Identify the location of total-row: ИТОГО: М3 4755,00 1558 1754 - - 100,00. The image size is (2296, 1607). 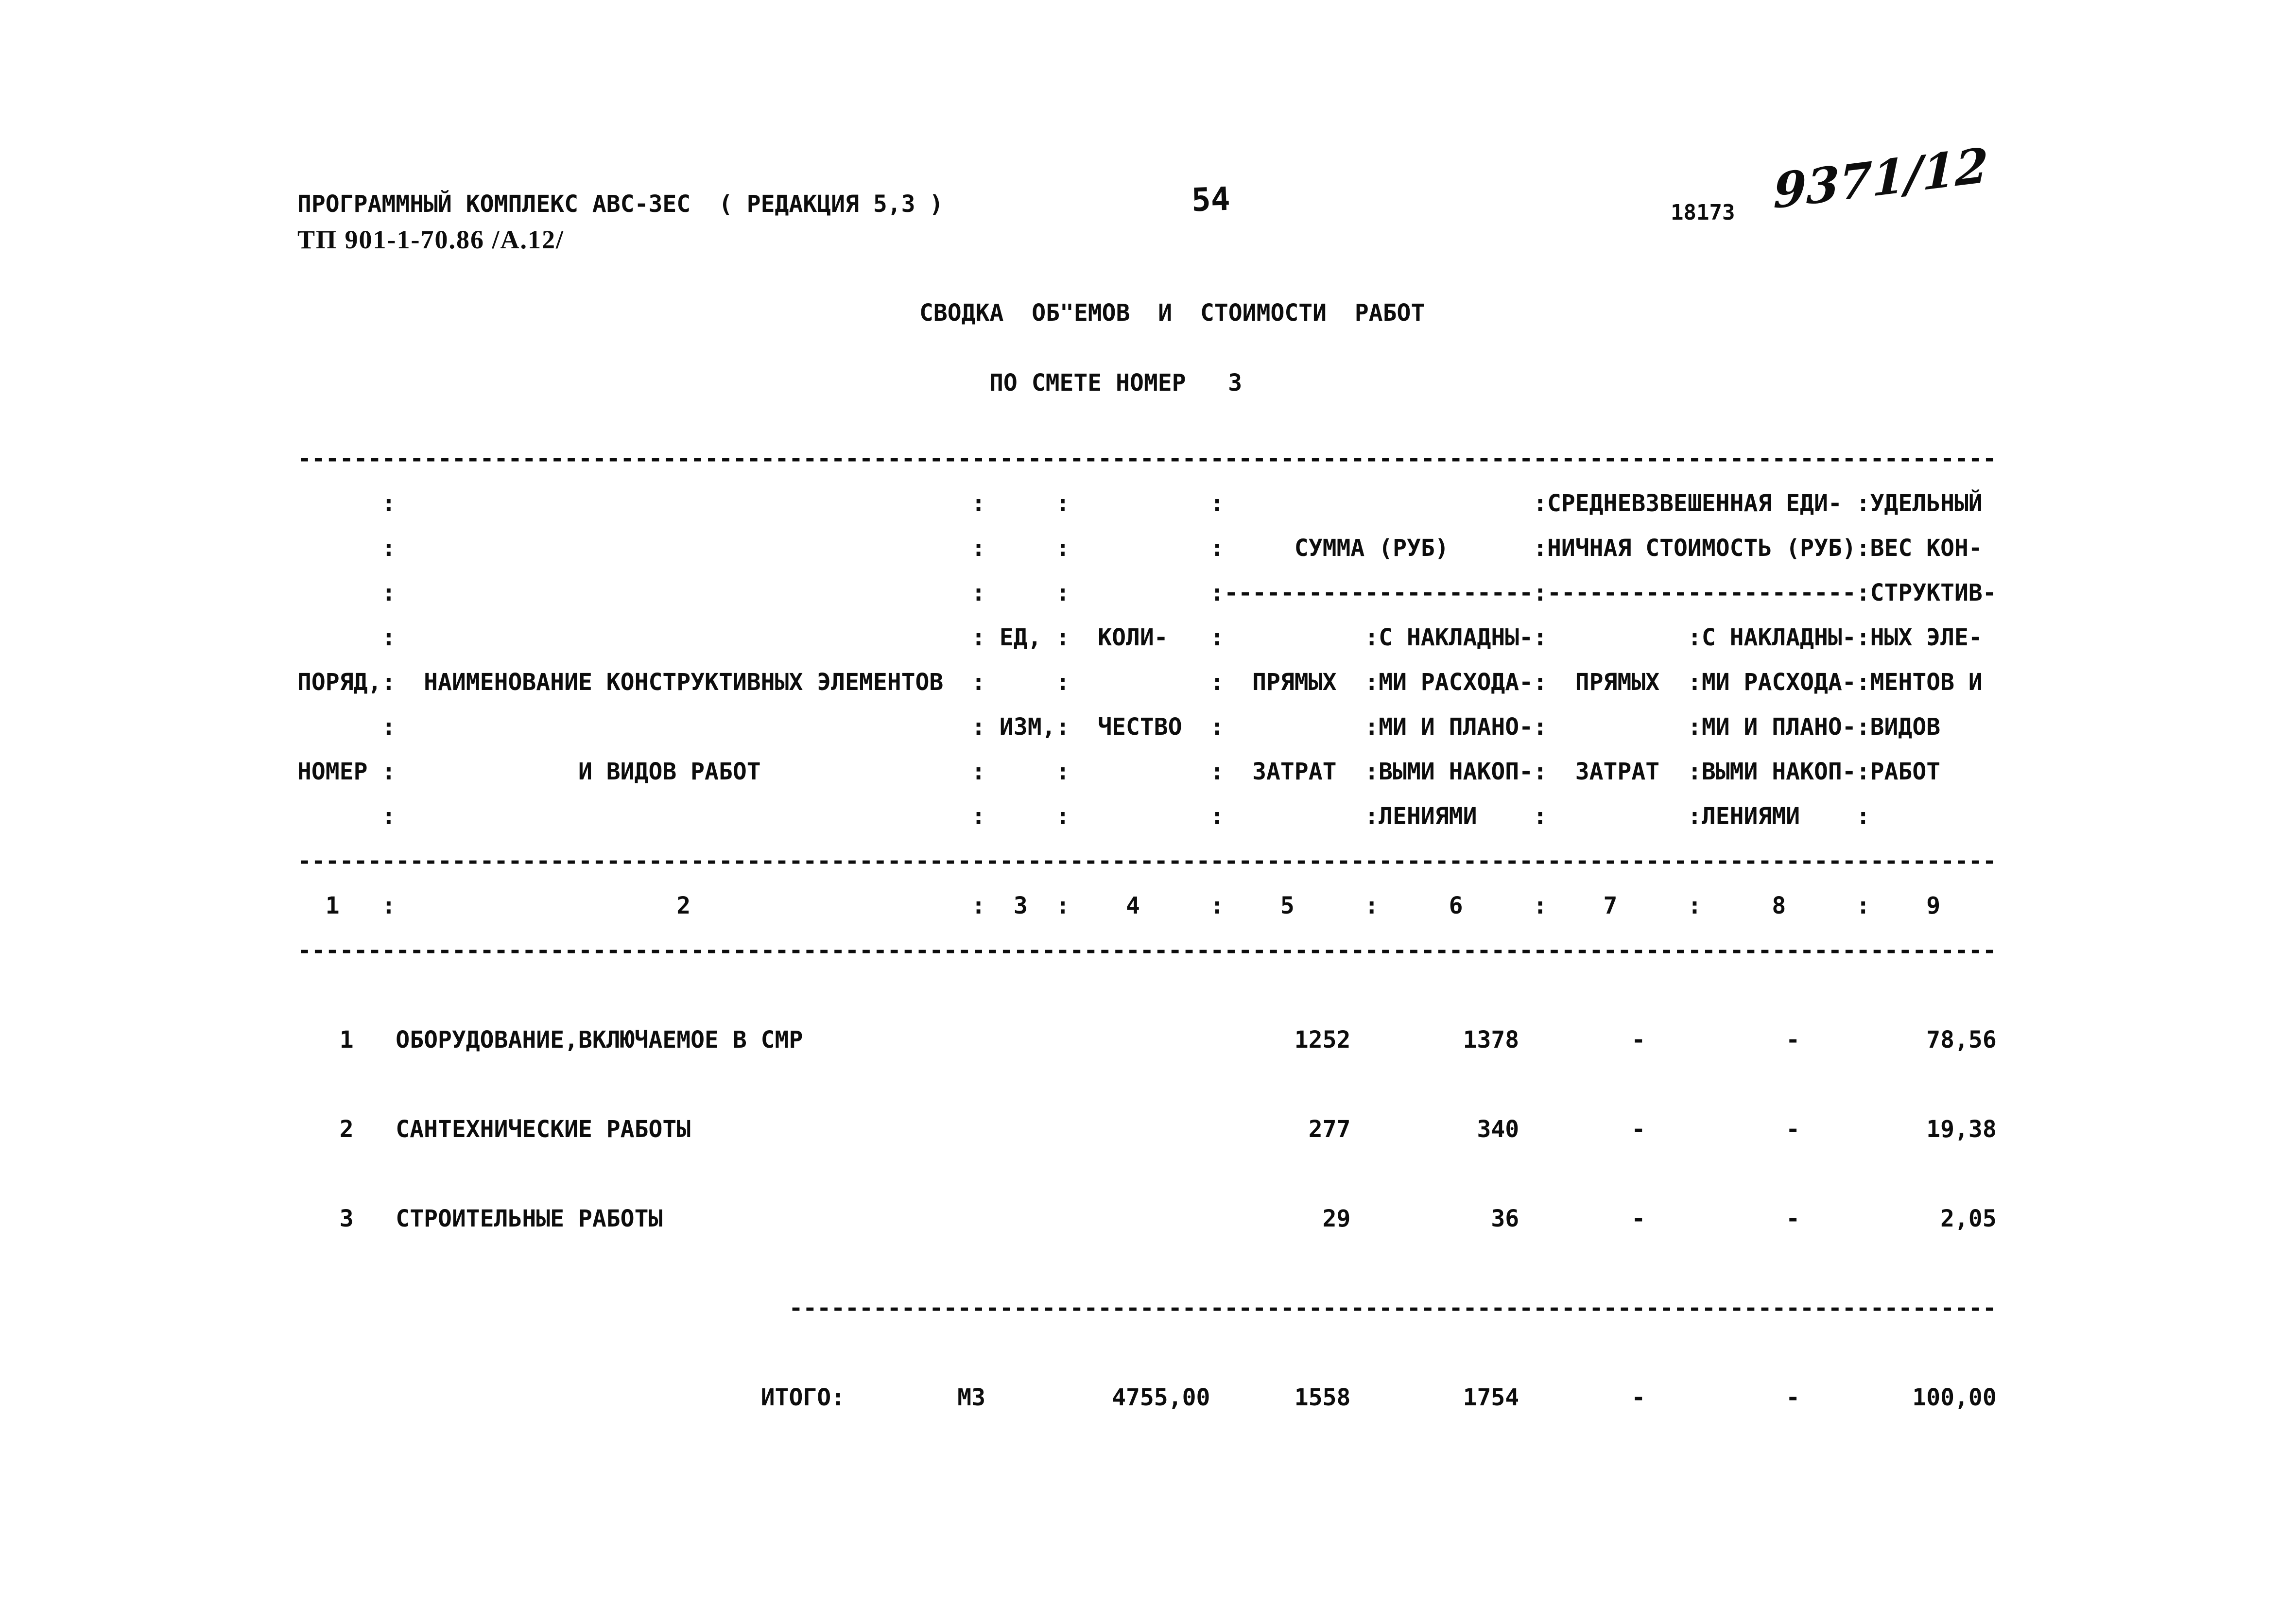
(1147, 1397).